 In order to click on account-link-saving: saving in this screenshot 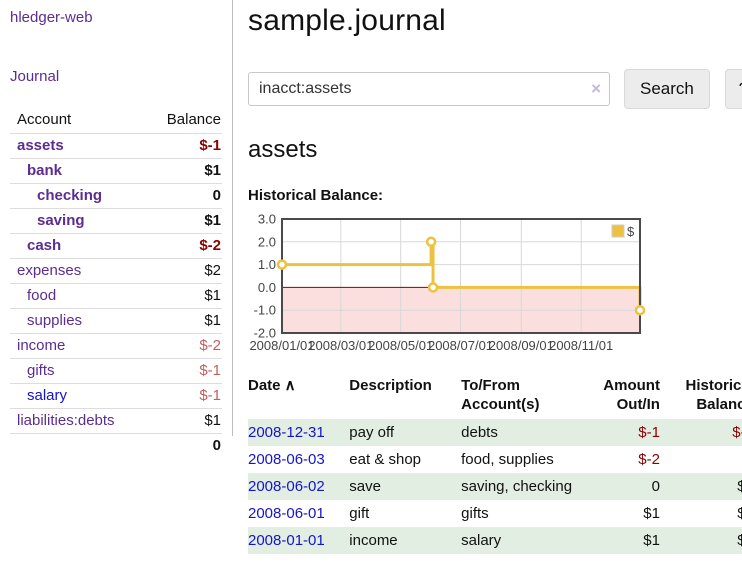, I will do `click(61, 220)`.